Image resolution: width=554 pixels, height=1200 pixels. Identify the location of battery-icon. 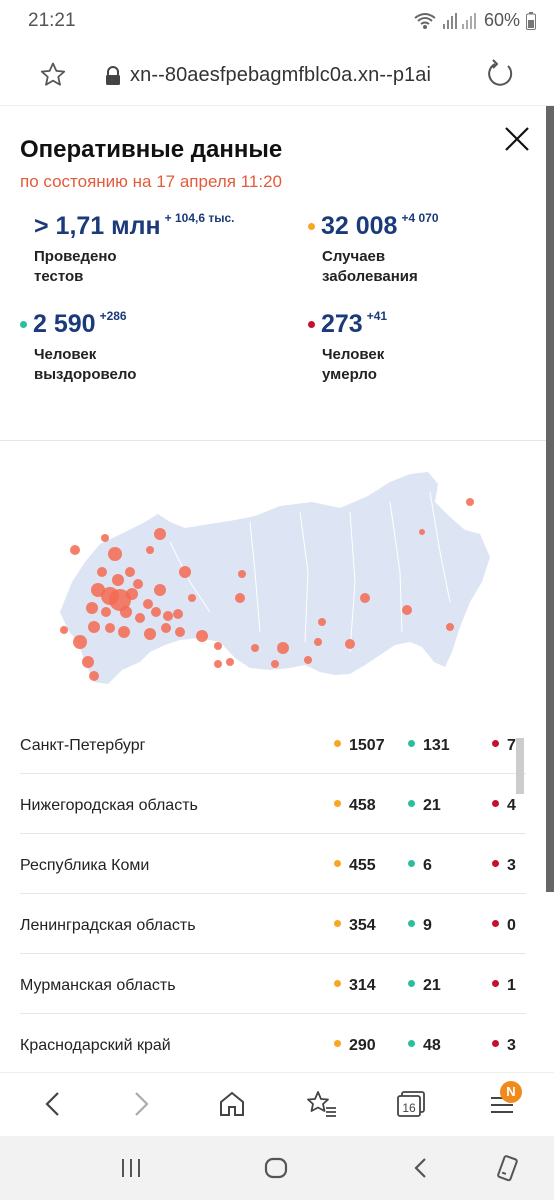
(531, 20).